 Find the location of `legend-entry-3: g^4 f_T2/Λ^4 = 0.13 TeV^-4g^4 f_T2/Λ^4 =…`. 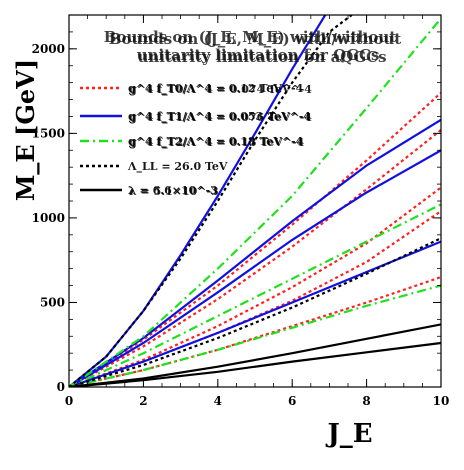

legend-entry-3: g^4 f_T2/Λ^4 = 0.13 TeV^-4g^4 f_T2/Λ^4 =… is located at coordinates (192, 142).